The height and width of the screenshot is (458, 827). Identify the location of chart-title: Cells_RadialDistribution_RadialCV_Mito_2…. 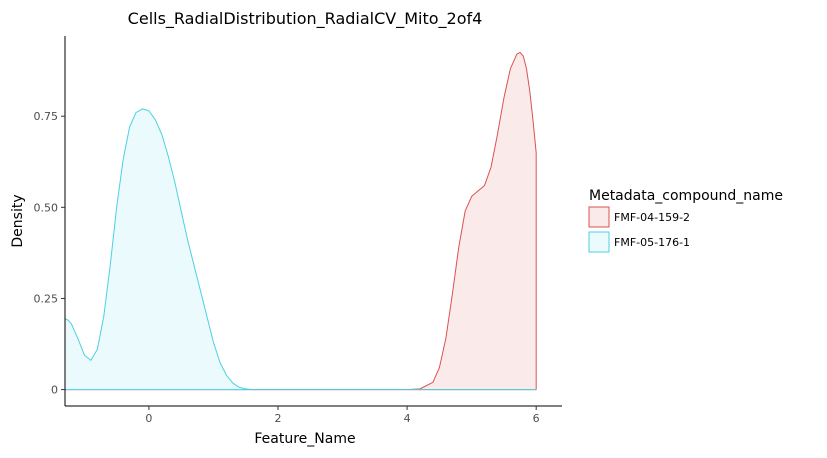
(305, 19).